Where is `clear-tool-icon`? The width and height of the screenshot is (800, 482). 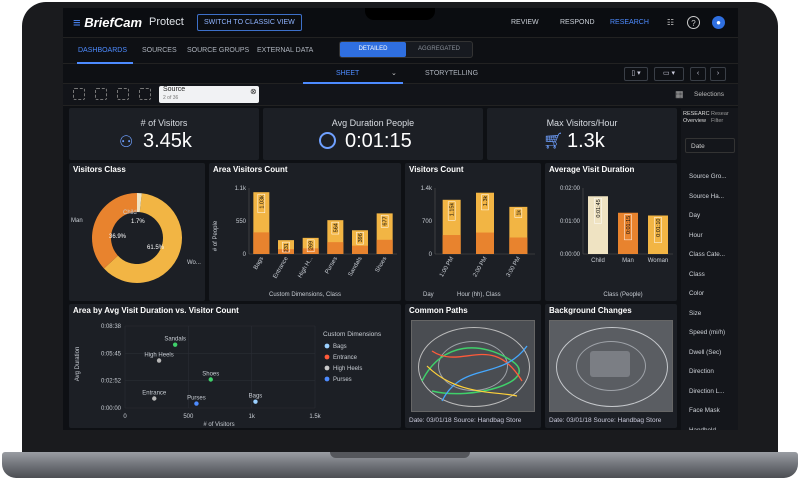 clear-tool-icon is located at coordinates (145, 94).